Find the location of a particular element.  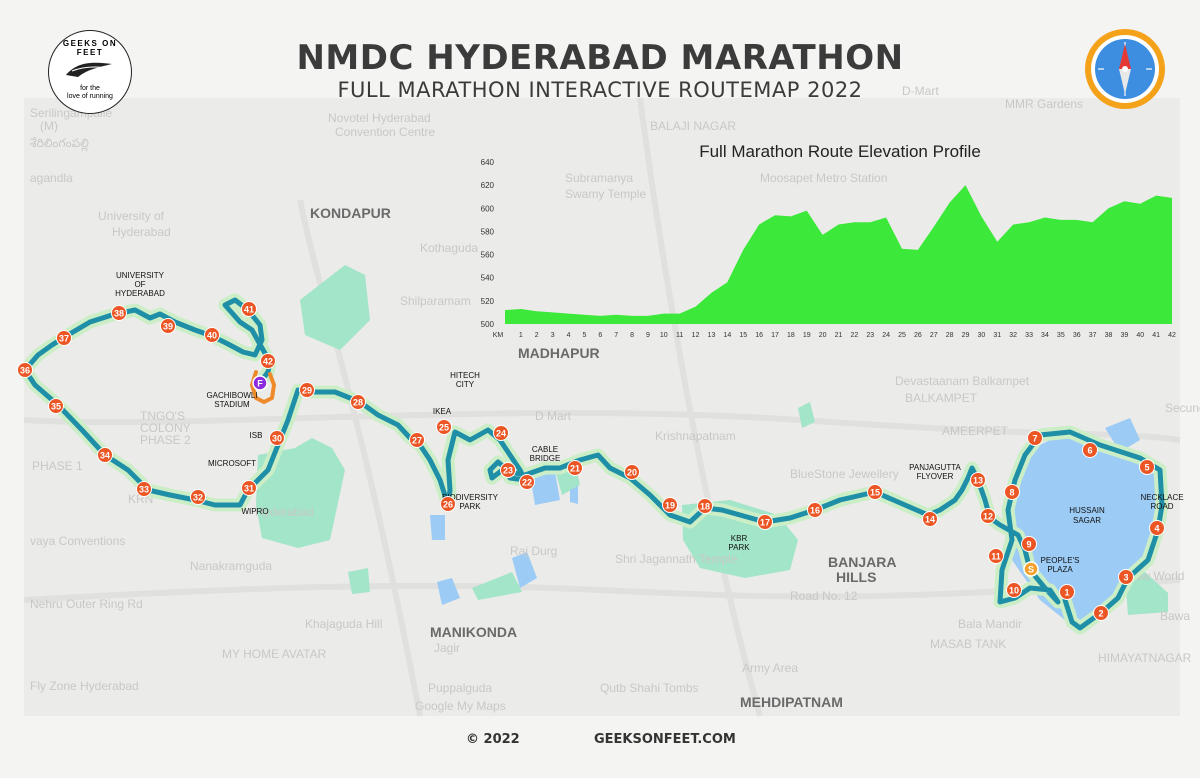

km-marker-22: 22 is located at coordinates (527, 482).